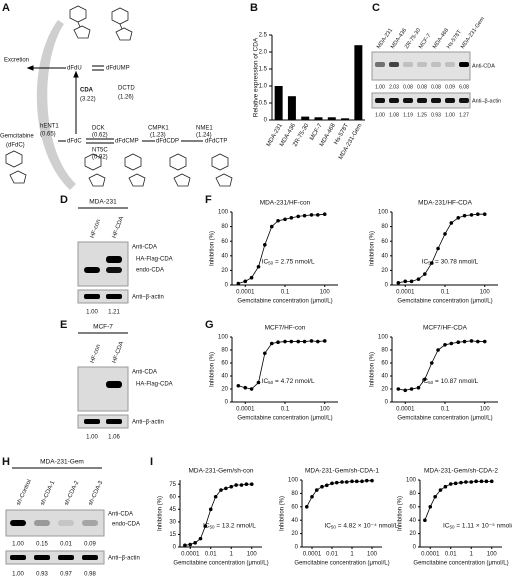 The height and width of the screenshot is (586, 512). What do you see at coordinates (88, 100) in the screenshot?
I see `pathway-label: (3.22)` at bounding box center [88, 100].